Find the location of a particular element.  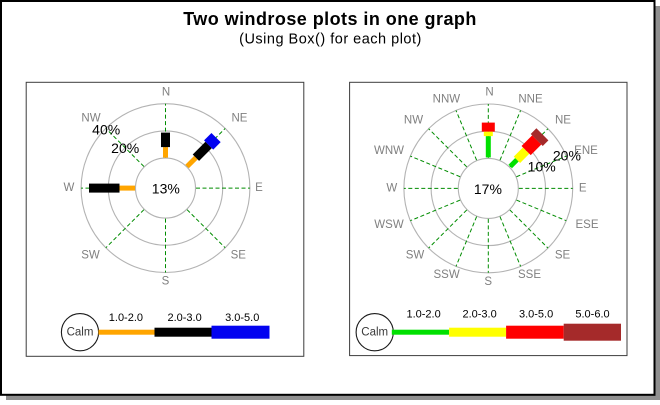

svg-text: ESE is located at coordinates (586, 225).